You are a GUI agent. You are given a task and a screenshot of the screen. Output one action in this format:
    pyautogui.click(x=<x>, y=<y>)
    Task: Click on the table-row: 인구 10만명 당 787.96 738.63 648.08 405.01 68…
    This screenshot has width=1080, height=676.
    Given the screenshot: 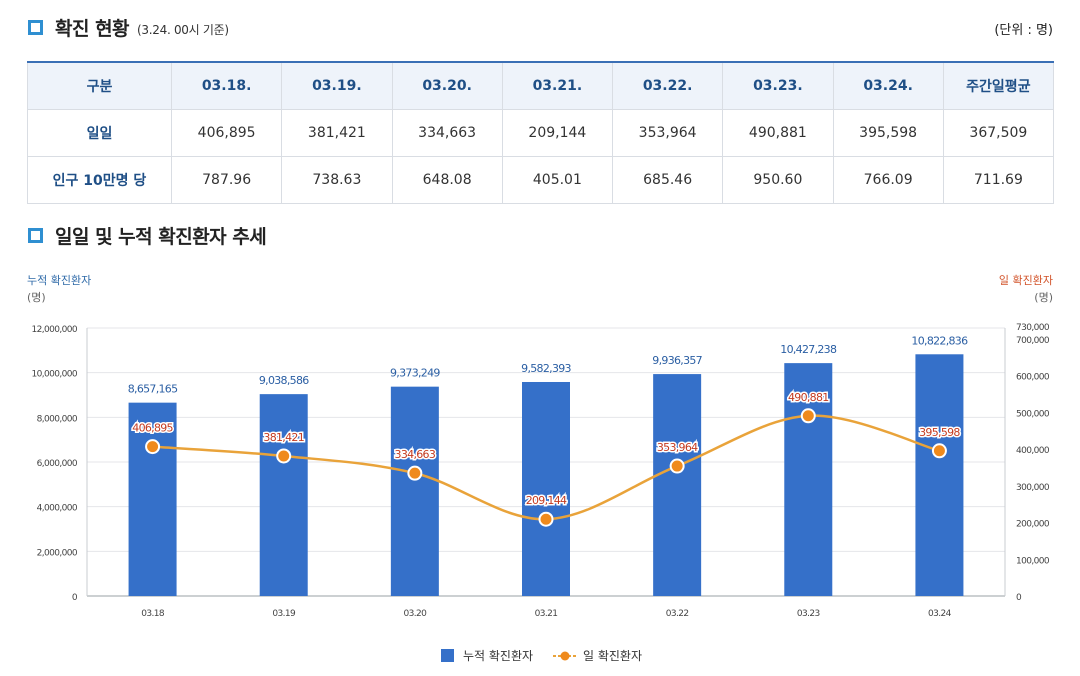 What is the action you would take?
    pyautogui.click(x=541, y=179)
    